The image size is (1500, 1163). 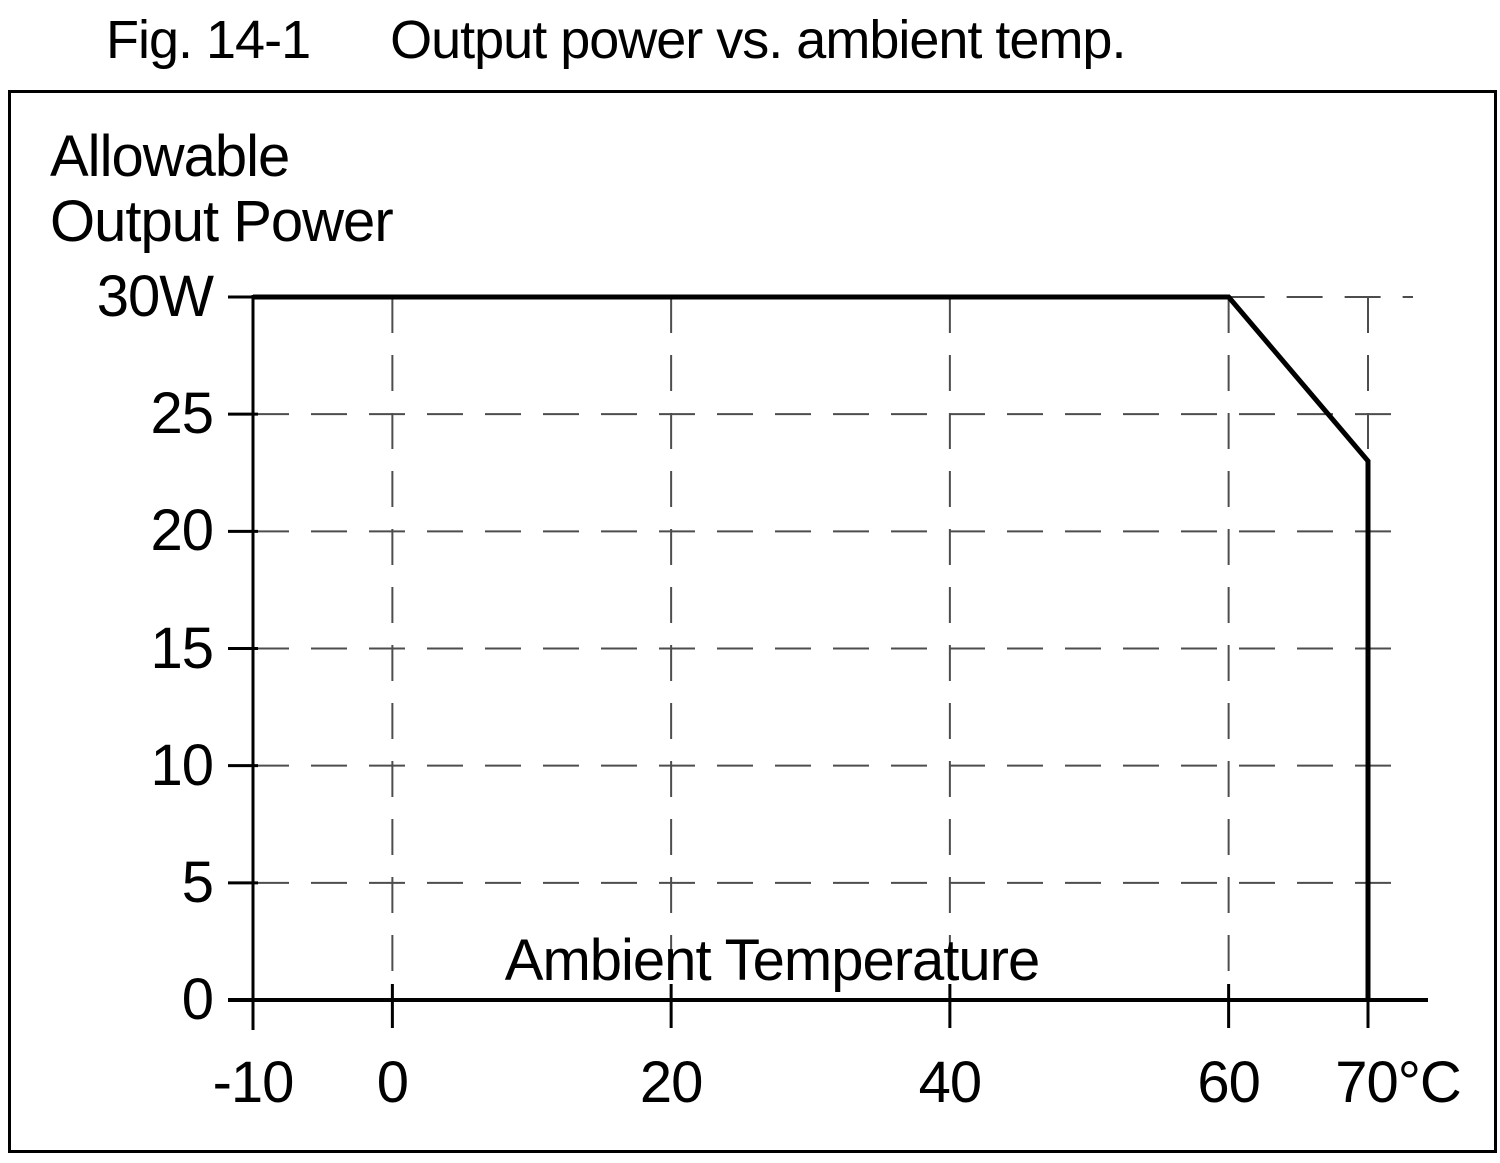 What do you see at coordinates (671, 1082) in the screenshot?
I see `x-tick-label-20: 20` at bounding box center [671, 1082].